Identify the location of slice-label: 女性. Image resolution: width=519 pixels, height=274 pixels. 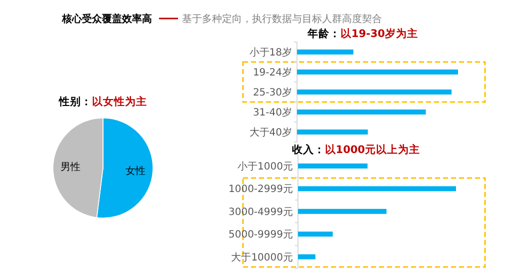
(135, 171).